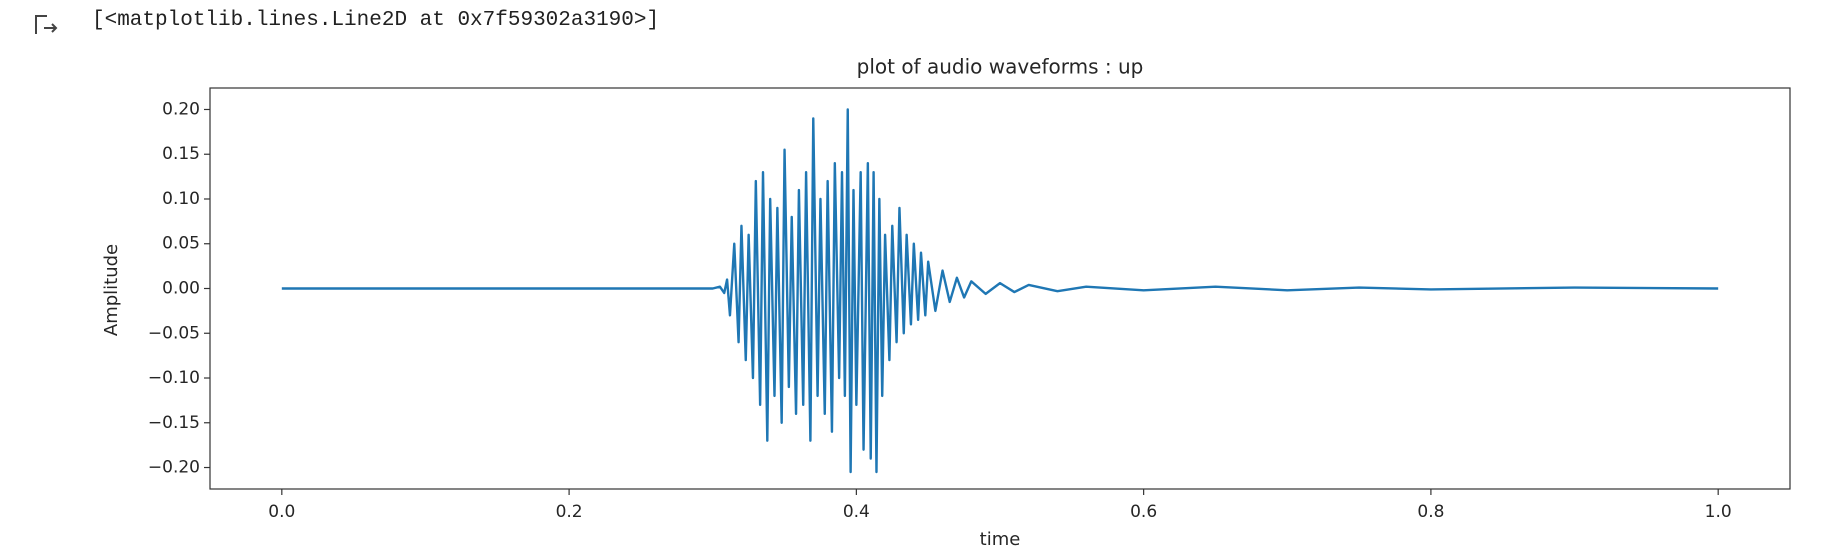 This screenshot has height=550, width=1839. Describe the element at coordinates (1430, 512) in the screenshot. I see `x-tick-label: 0.8` at that location.